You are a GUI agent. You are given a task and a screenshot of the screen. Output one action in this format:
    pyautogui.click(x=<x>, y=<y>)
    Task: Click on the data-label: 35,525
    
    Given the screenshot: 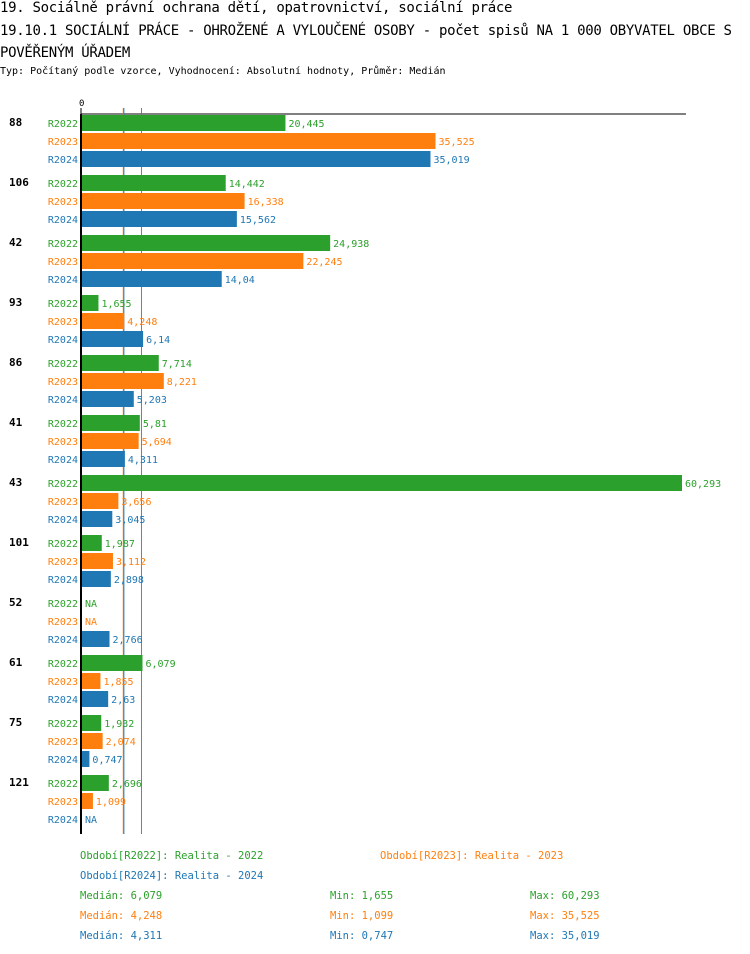 What is the action you would take?
    pyautogui.click(x=457, y=142)
    